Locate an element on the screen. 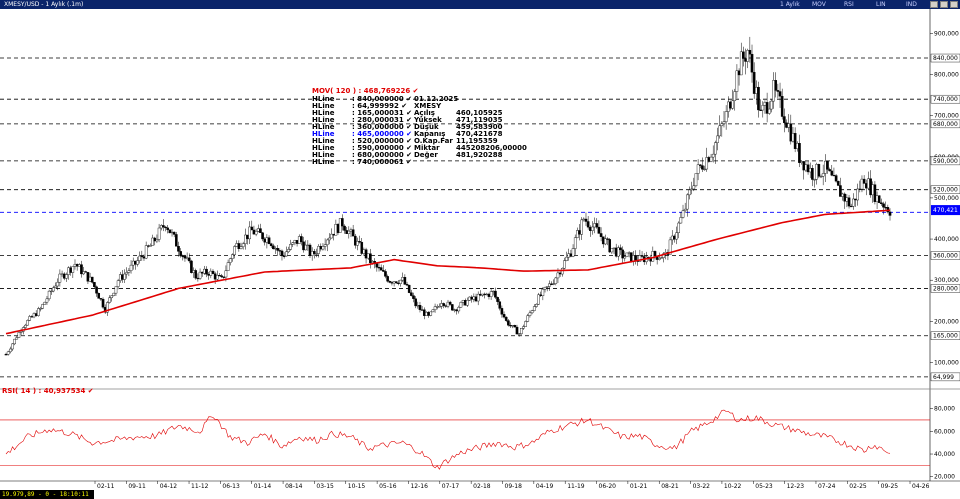 The height and width of the screenshot is (499, 960). x-tick-label: 08-14 is located at coordinates (294, 486).